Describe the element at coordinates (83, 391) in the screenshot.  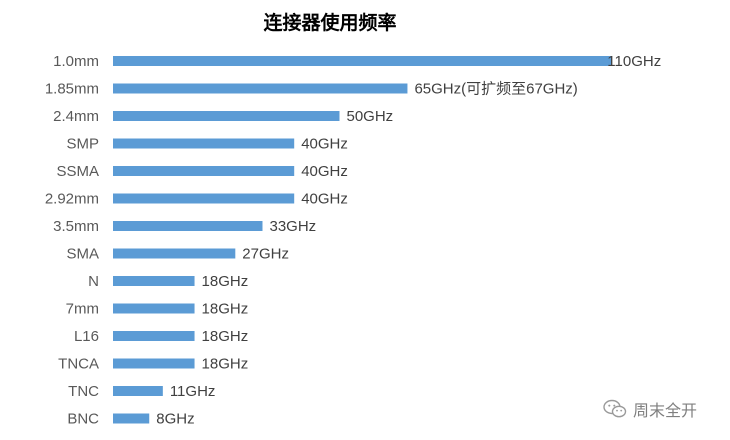
I see `category-label: TNC` at that location.